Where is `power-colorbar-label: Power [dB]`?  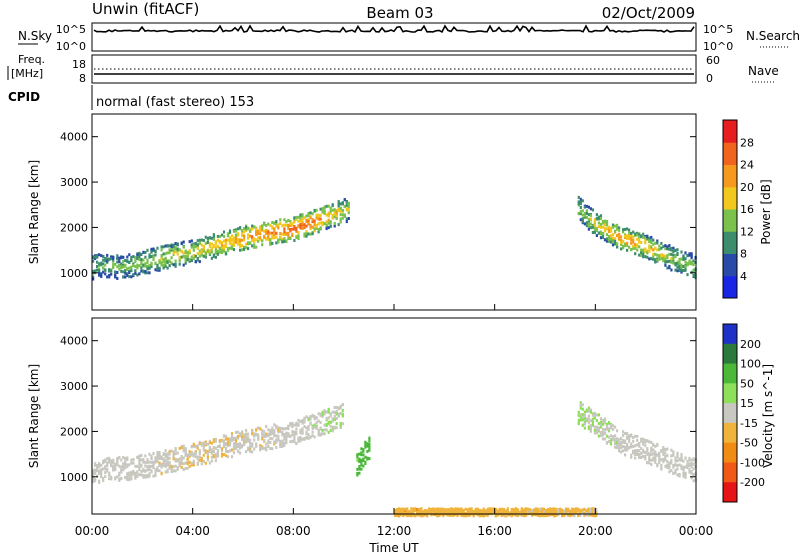
power-colorbar-label: Power [dB] is located at coordinates (766, 211).